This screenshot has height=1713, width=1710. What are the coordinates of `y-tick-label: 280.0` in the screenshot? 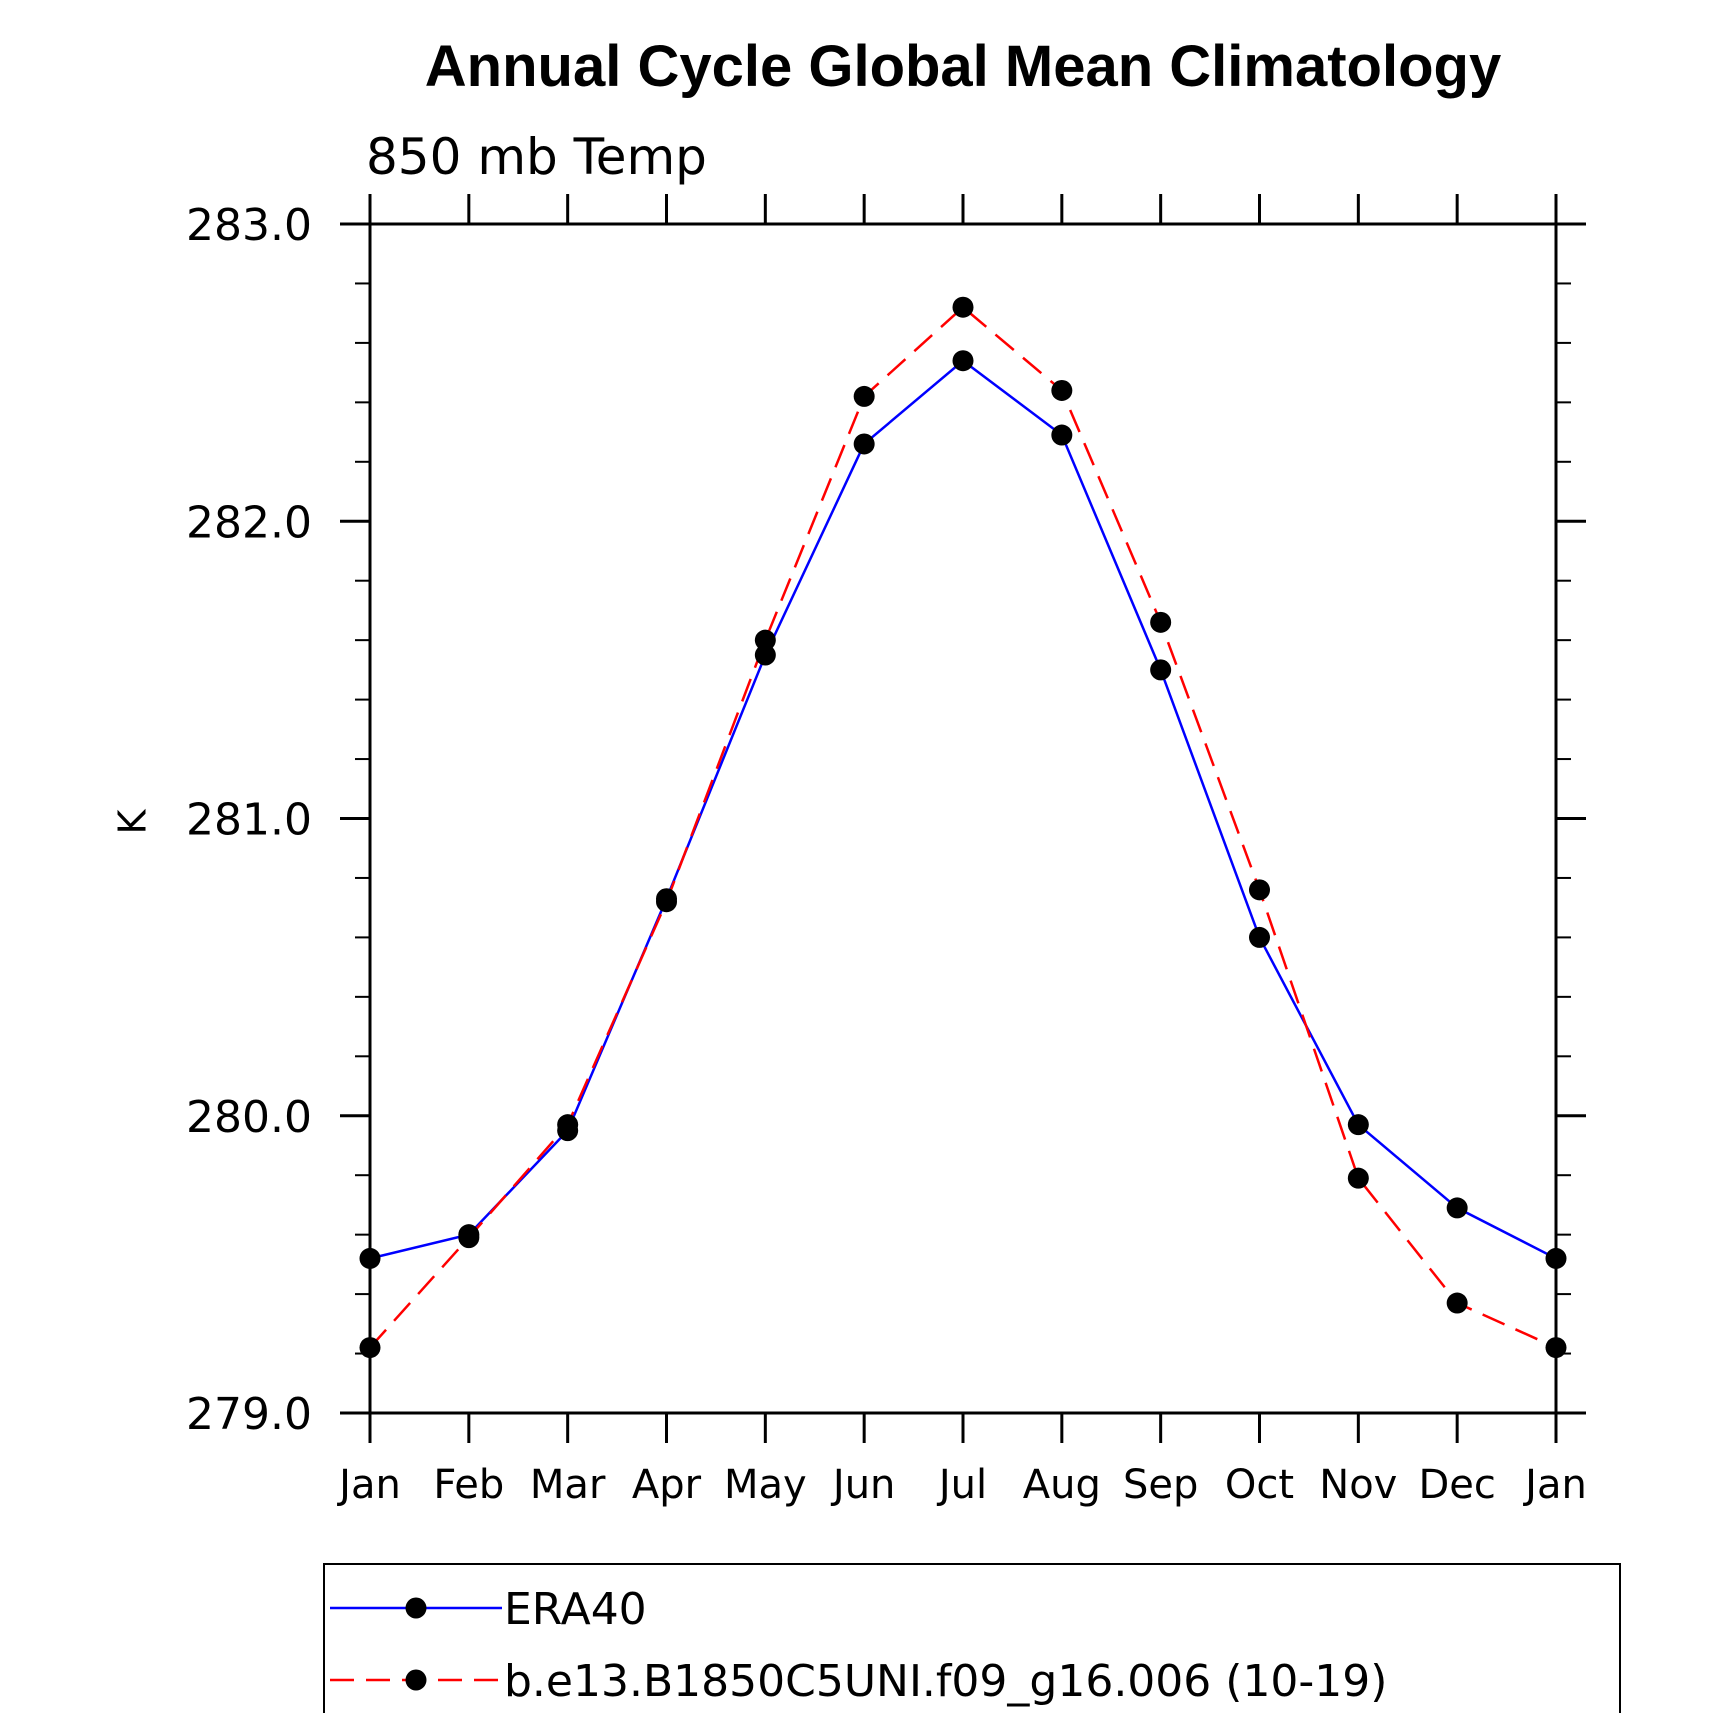 It's located at (249, 1117).